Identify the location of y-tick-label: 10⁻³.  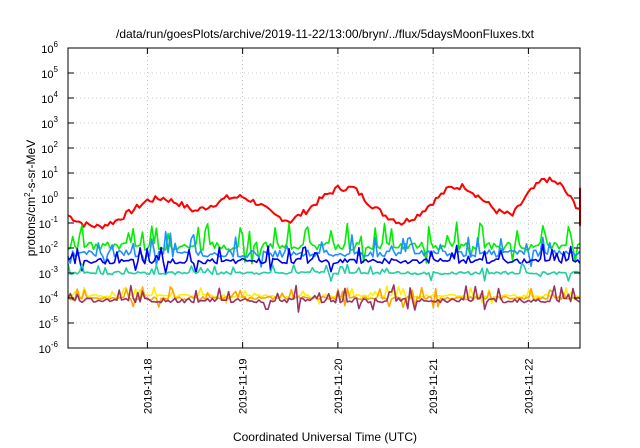
(49, 273).